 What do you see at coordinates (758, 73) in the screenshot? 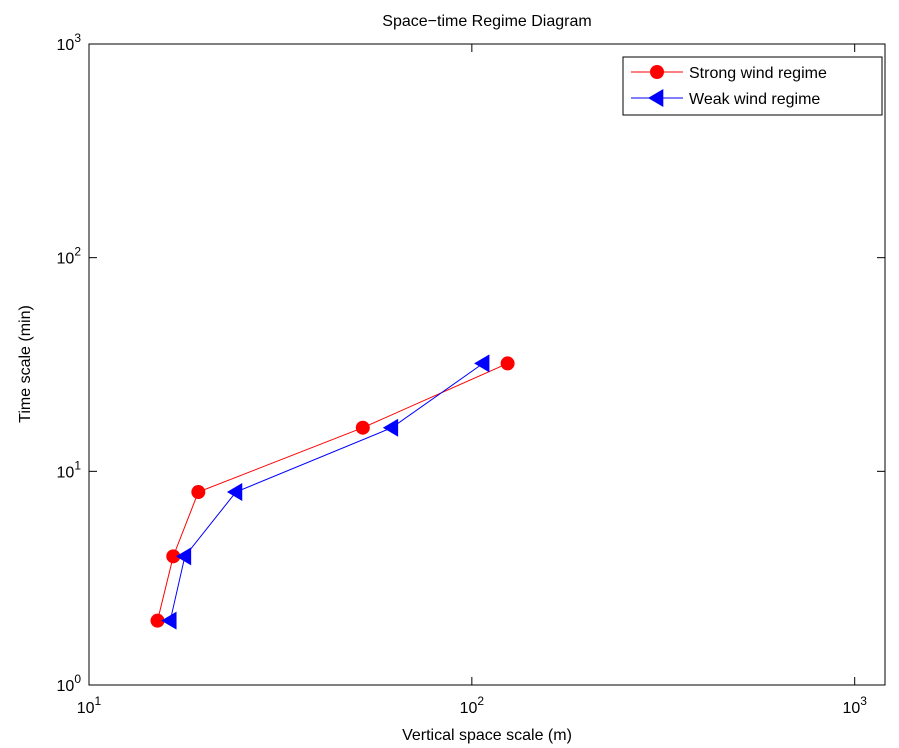
I see `legend-label: Strong wind regime` at bounding box center [758, 73].